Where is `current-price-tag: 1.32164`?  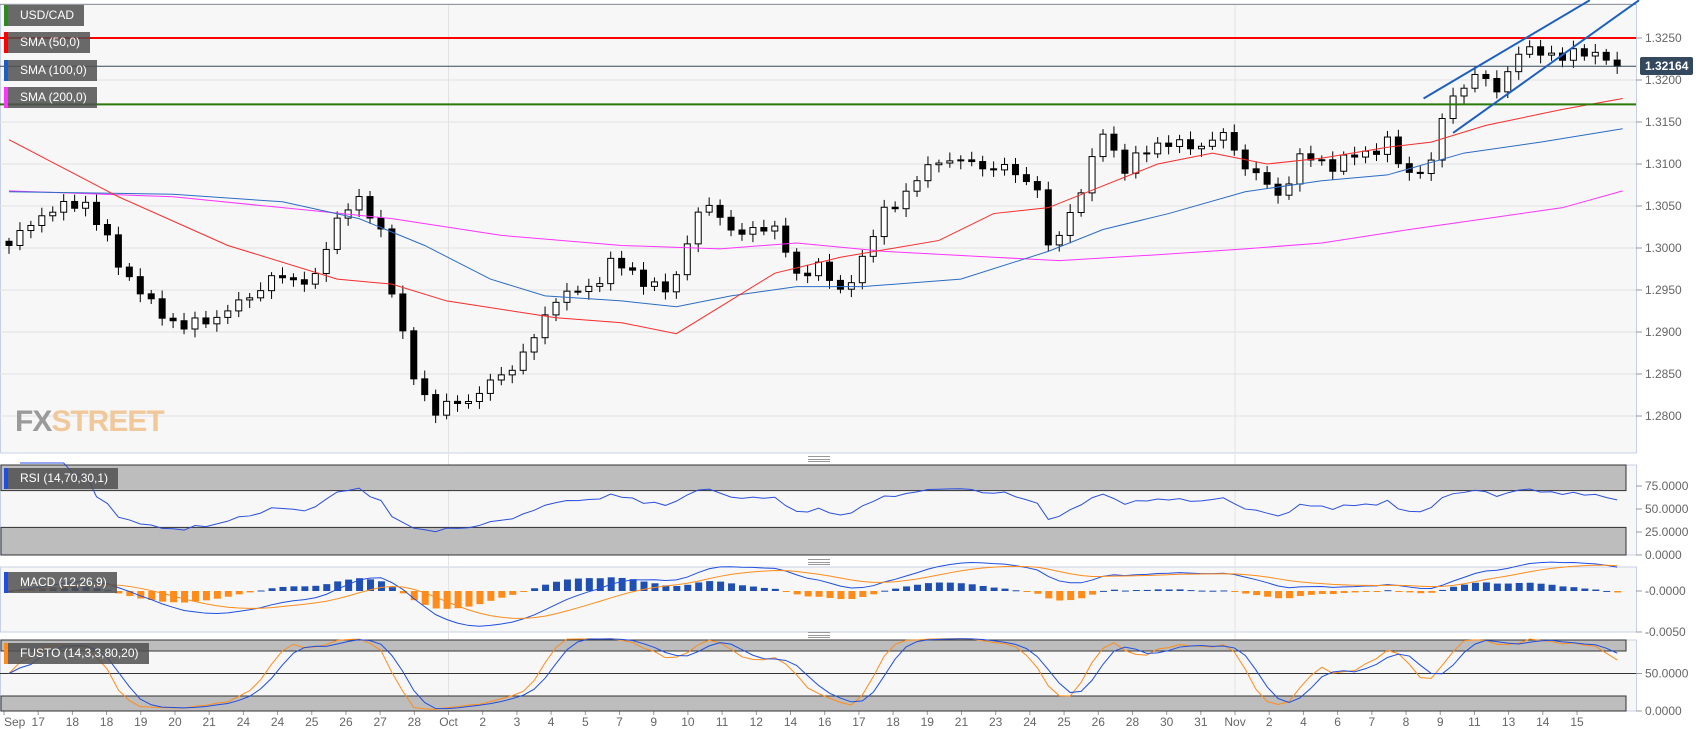 current-price-tag: 1.32164 is located at coordinates (1667, 66).